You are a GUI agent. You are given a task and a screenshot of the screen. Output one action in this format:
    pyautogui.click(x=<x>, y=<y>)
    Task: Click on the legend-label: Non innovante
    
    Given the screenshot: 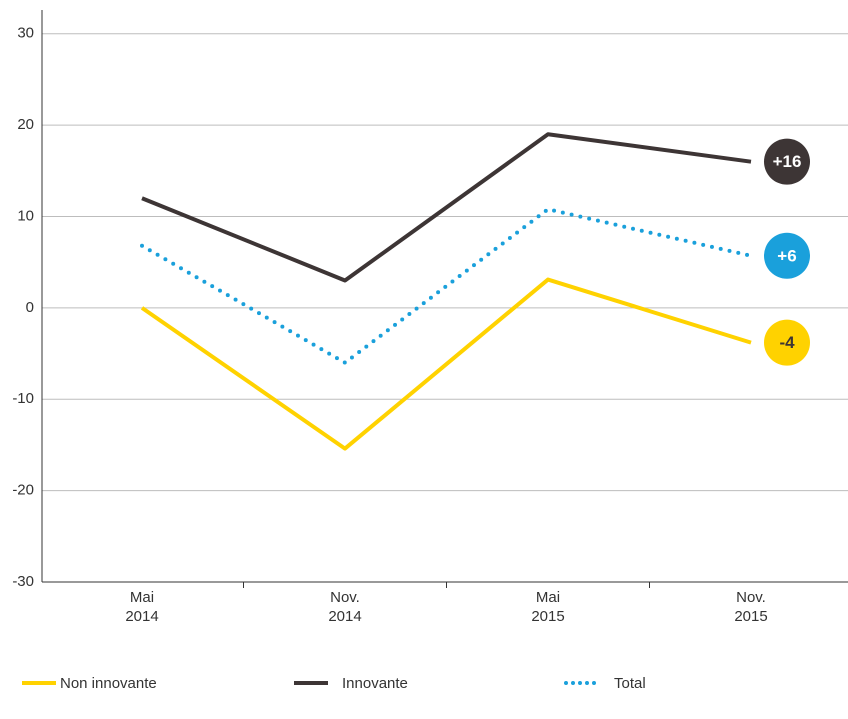 What is the action you would take?
    pyautogui.click(x=108, y=683)
    